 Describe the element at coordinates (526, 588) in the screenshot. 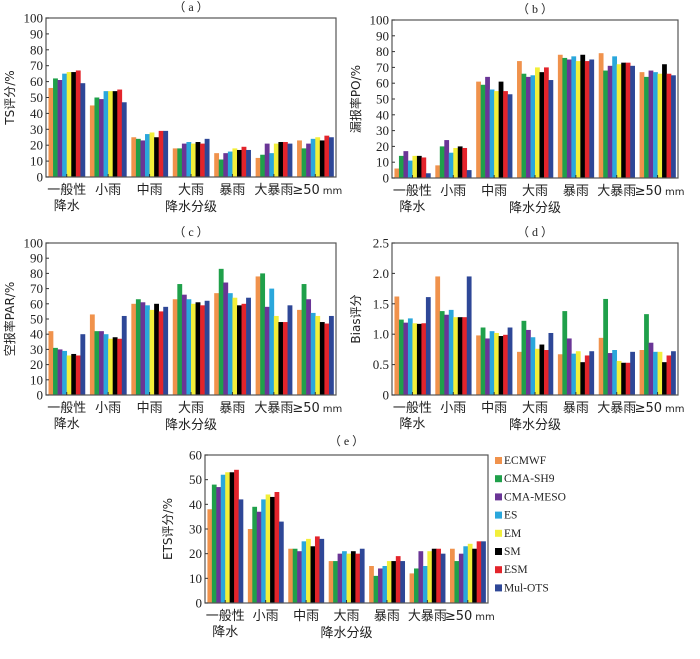

I see `legend-label: Mul-OTS` at that location.